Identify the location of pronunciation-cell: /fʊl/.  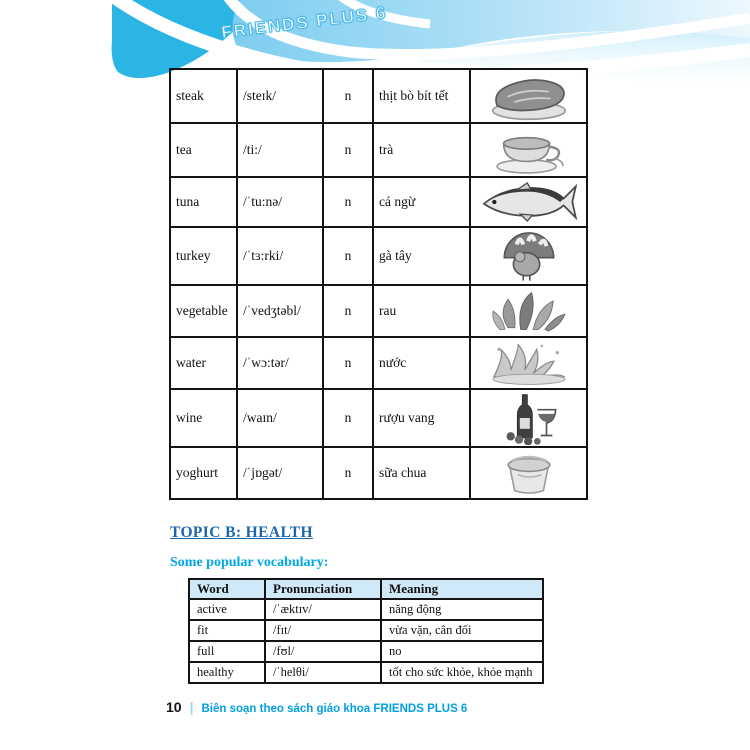
(323, 651).